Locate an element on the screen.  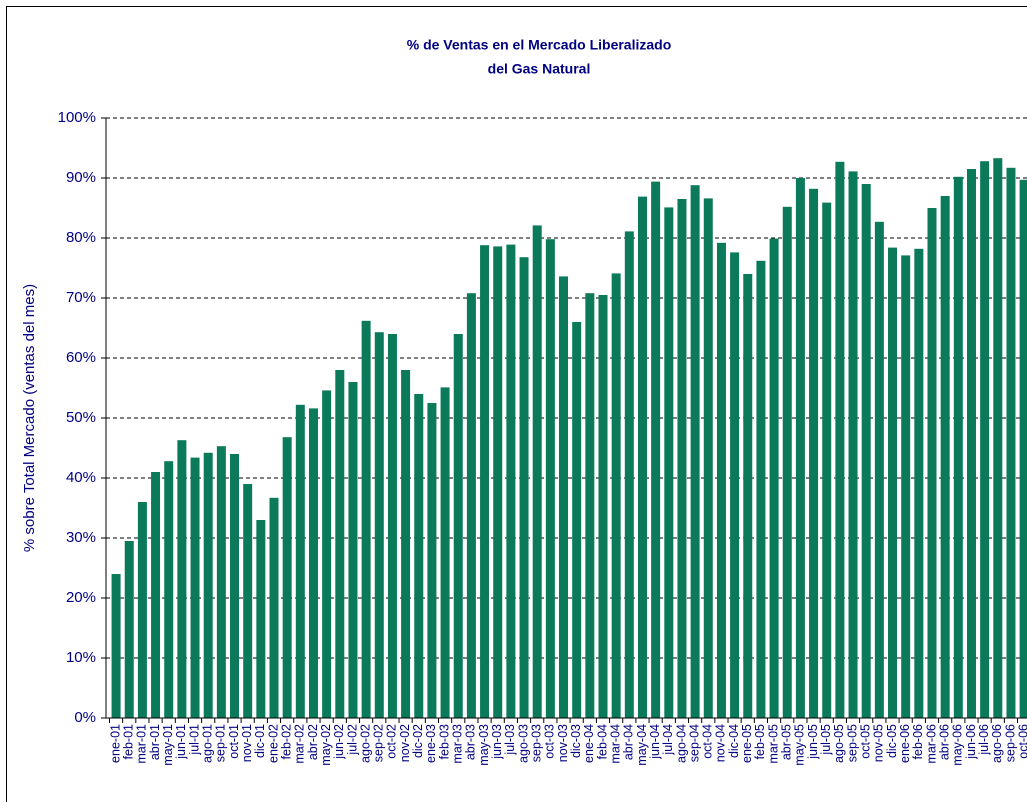
x-tick-label: nov-04 is located at coordinates (721, 743).